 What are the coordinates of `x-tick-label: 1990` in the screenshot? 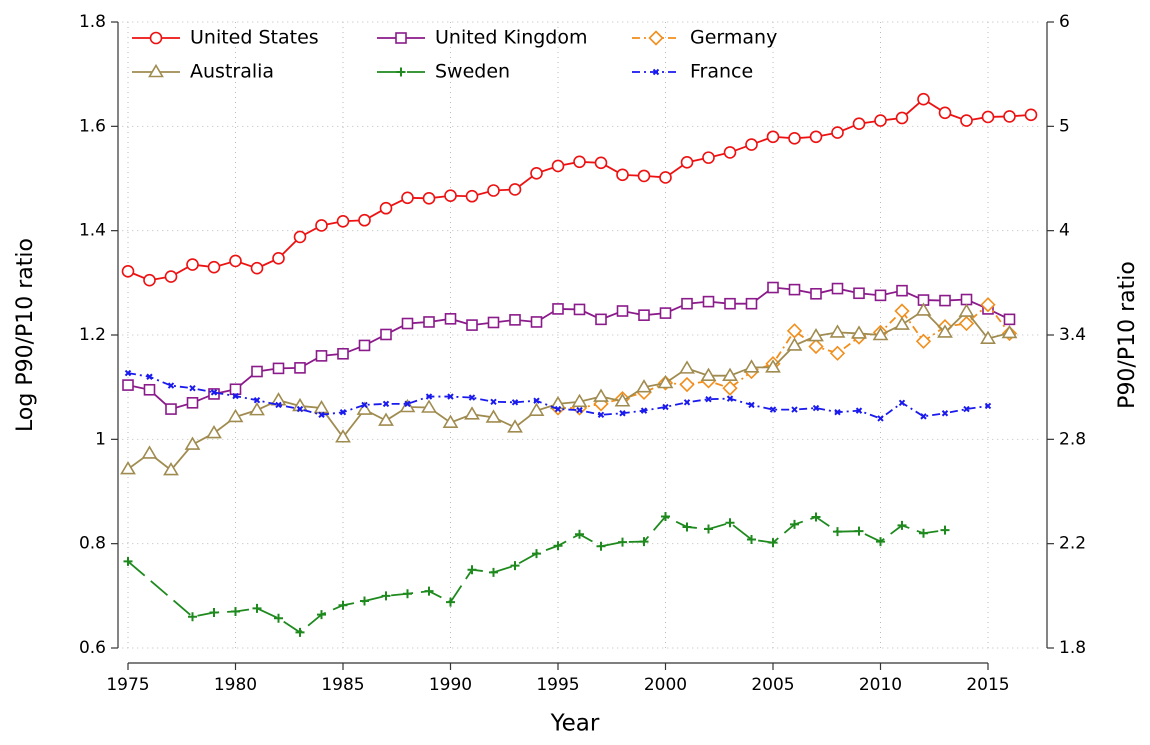 It's located at (450, 685).